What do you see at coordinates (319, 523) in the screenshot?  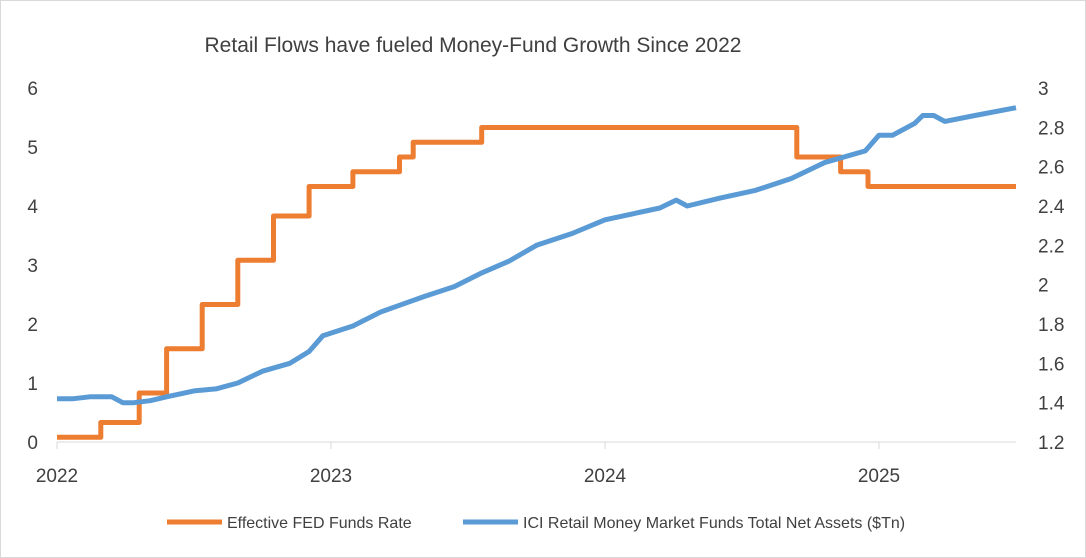 I see `legend-label-fed-funds: Effective FED Funds Rate` at bounding box center [319, 523].